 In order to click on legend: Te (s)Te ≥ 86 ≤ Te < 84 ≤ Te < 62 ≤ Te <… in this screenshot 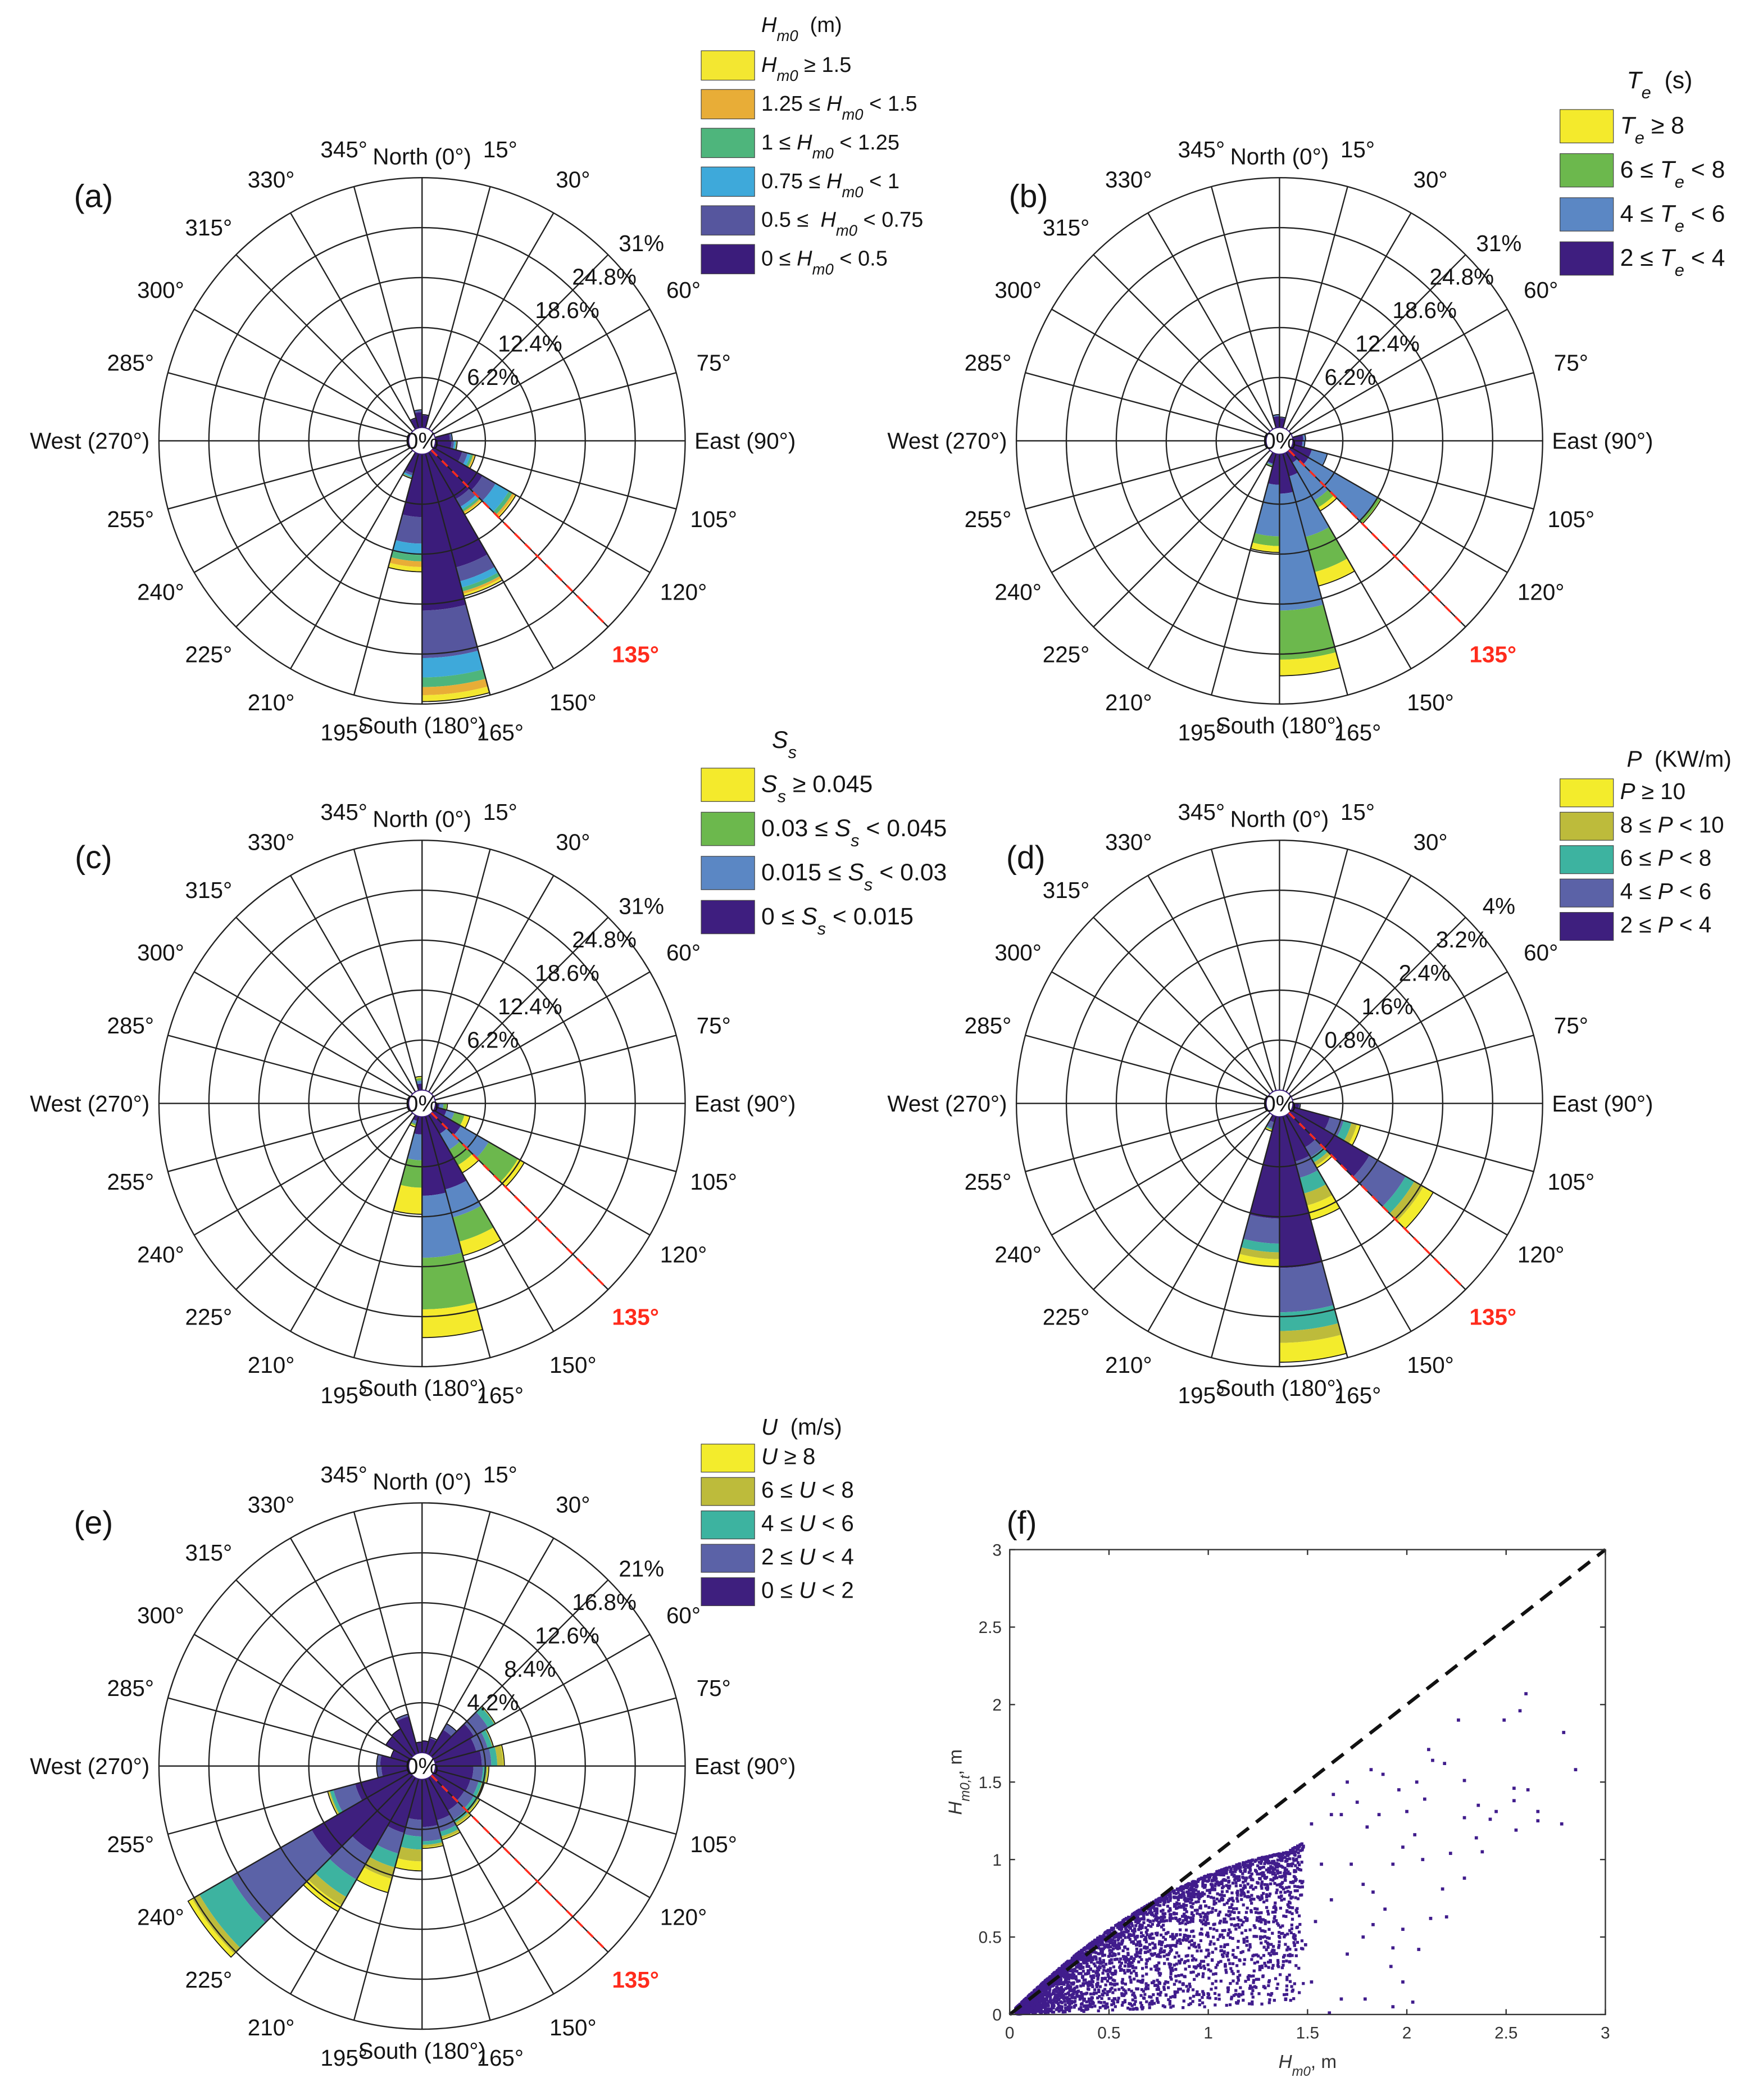, I will do `click(1642, 173)`.